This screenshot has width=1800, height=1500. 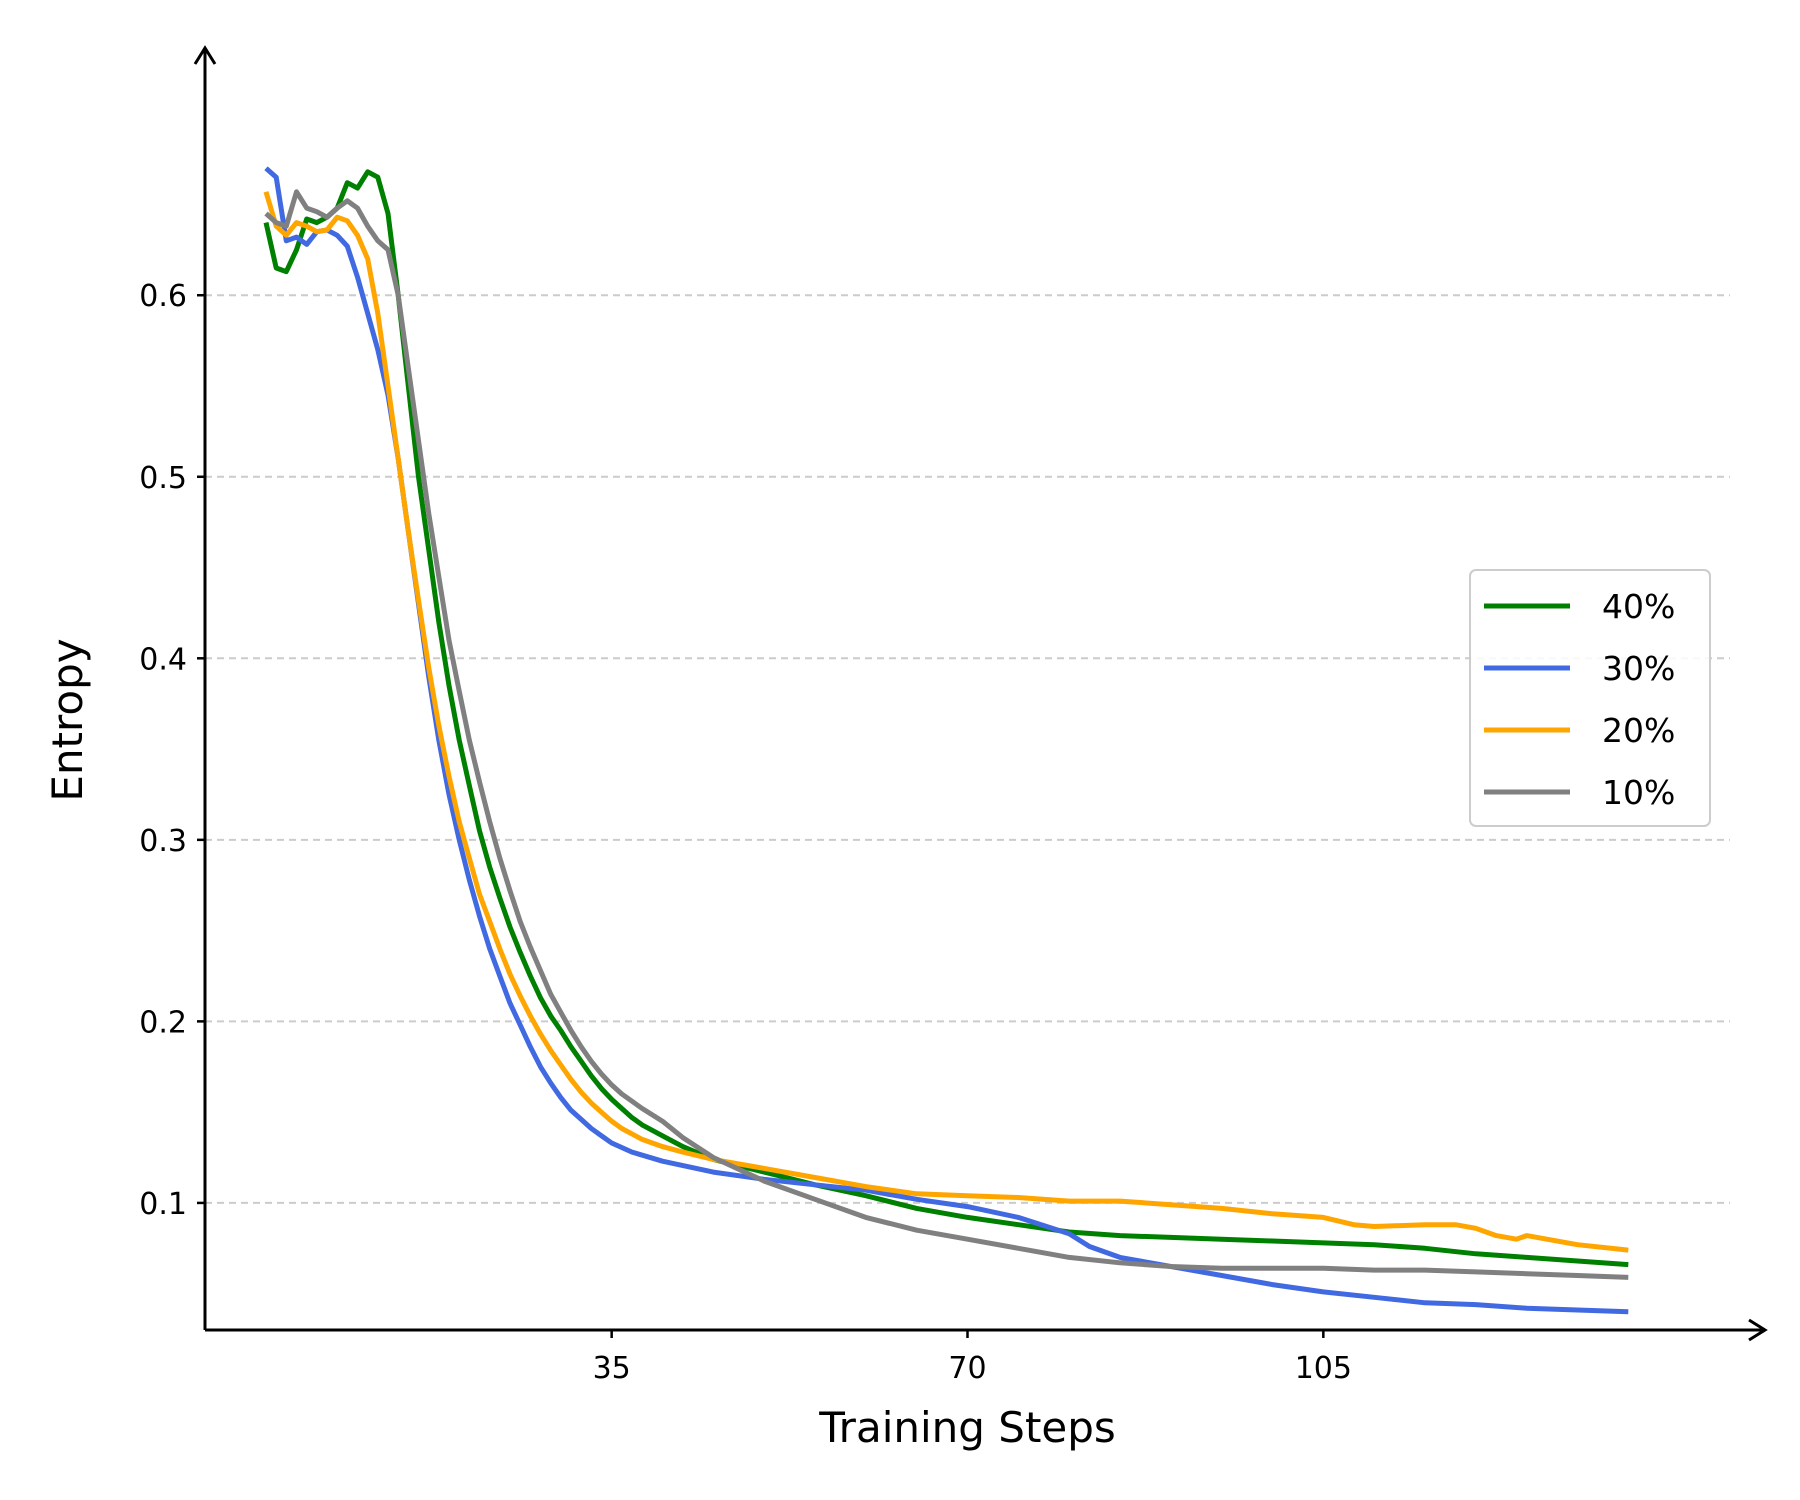 What do you see at coordinates (163, 1022) in the screenshot?
I see `y-tick-label: 0.2` at bounding box center [163, 1022].